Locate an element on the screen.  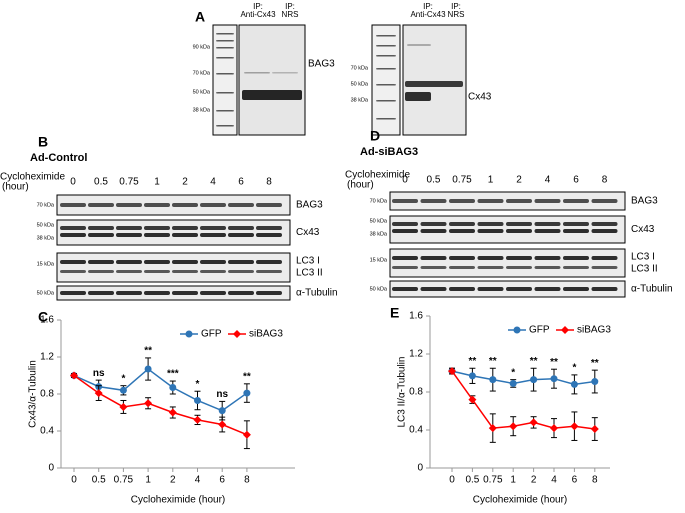
time-label: 8 is located at coordinates (269, 182).